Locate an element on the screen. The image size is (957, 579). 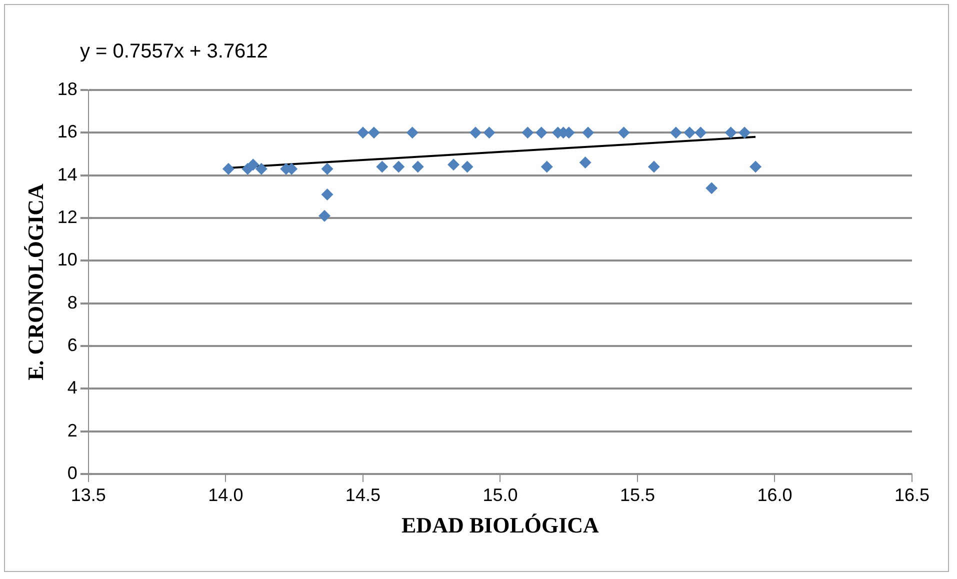
x-tick-label: 16.0 is located at coordinates (774, 494).